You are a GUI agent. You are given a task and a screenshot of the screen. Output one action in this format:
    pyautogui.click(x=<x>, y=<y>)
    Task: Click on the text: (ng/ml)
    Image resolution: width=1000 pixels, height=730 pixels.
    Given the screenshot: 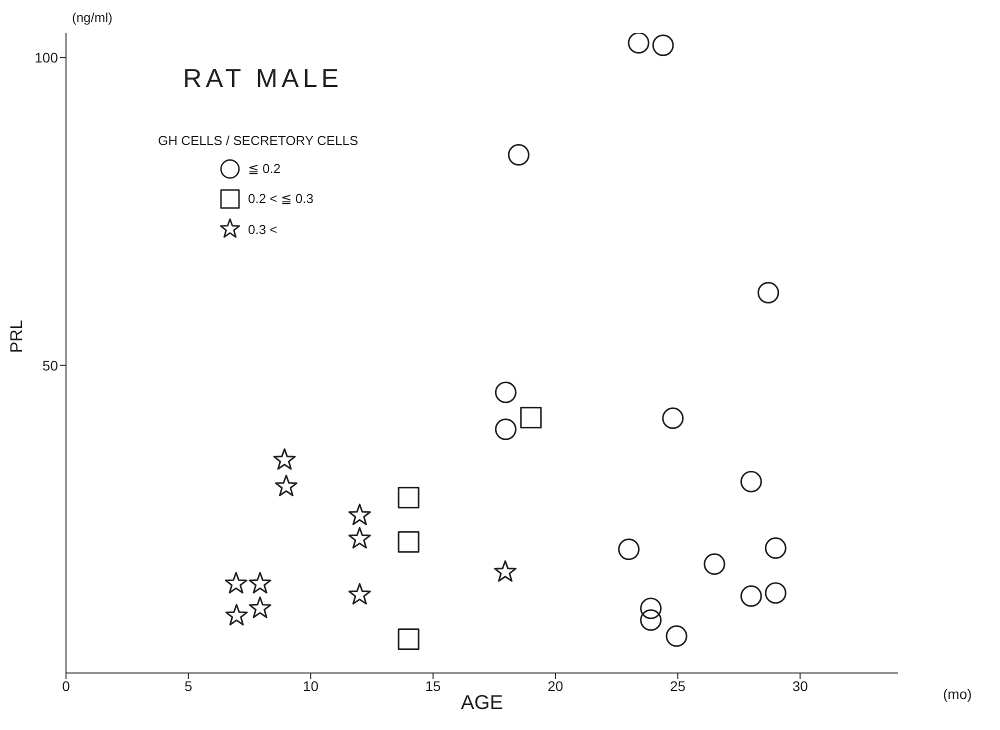 What is the action you would take?
    pyautogui.click(x=92, y=17)
    